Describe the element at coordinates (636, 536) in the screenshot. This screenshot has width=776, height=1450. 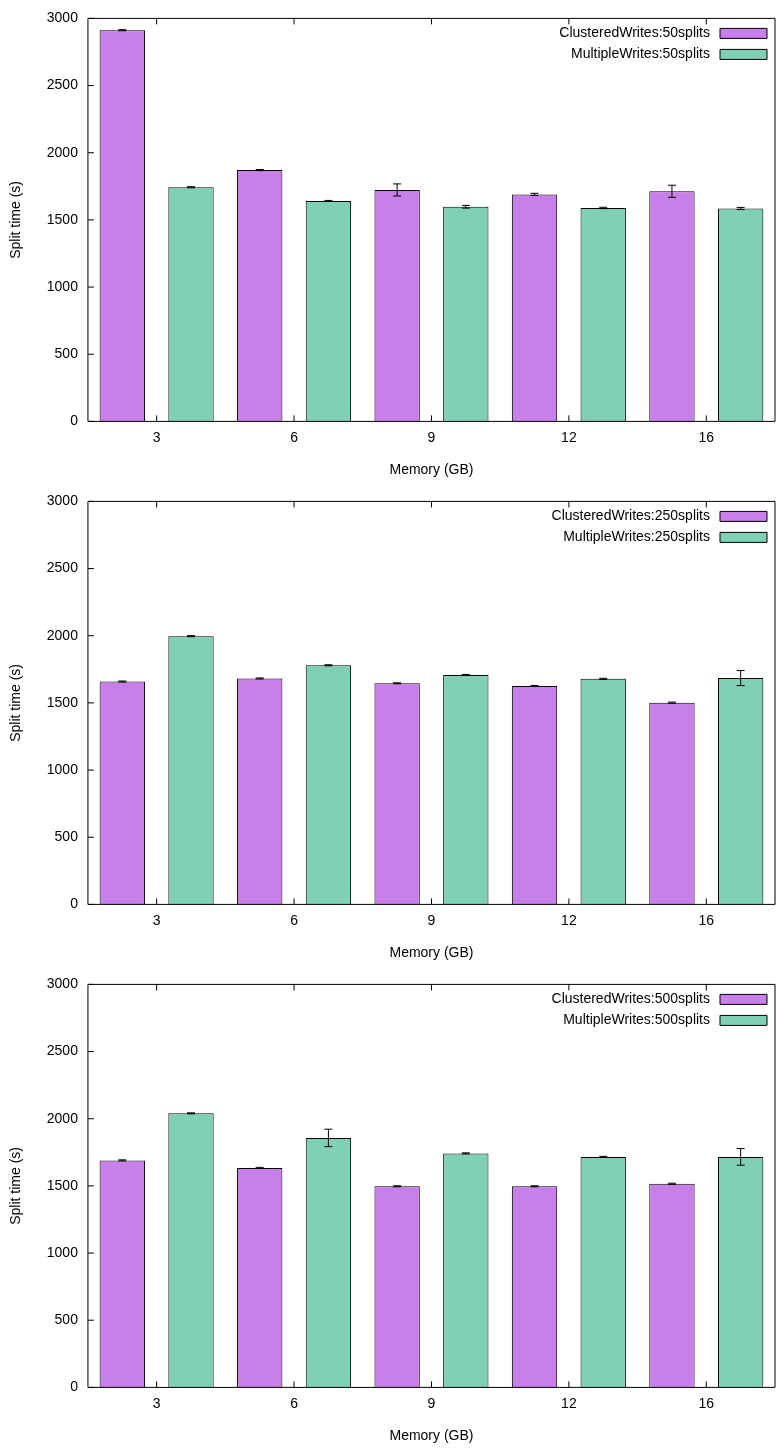
I see `legend-label: MultipleWrites:250splits` at that location.